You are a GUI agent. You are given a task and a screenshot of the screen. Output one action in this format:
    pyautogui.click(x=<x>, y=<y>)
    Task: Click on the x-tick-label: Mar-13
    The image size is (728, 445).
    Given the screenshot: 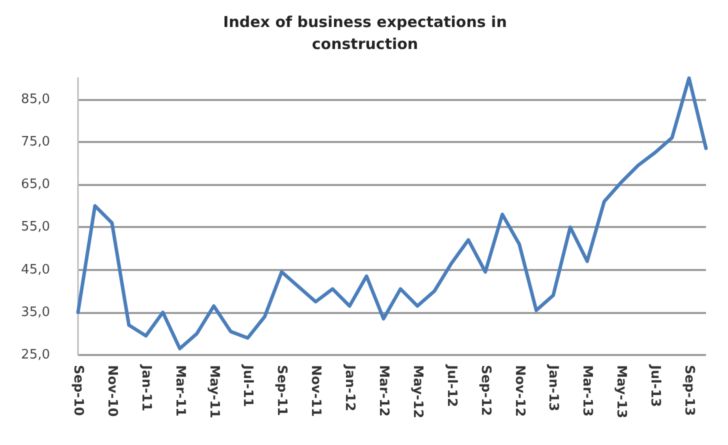 What is the action you would take?
    pyautogui.click(x=587, y=391)
    